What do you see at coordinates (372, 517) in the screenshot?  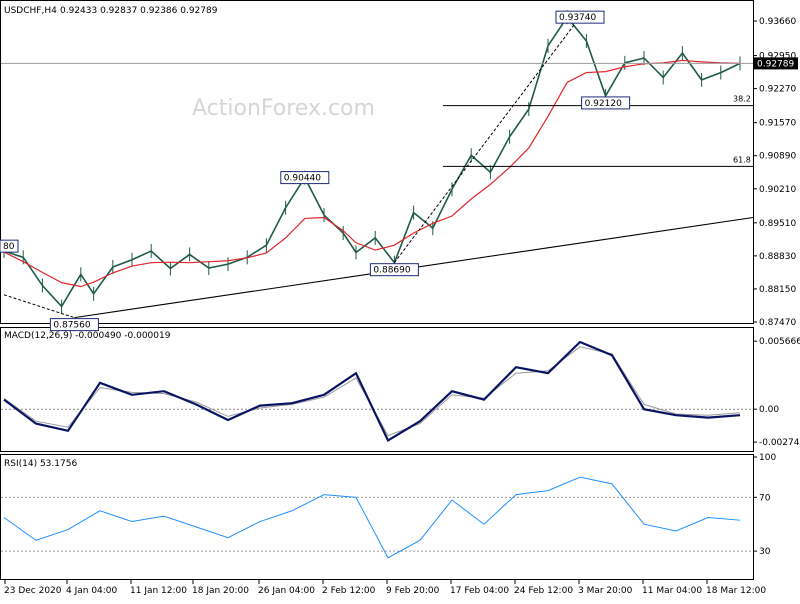 I see `rsi-line` at bounding box center [372, 517].